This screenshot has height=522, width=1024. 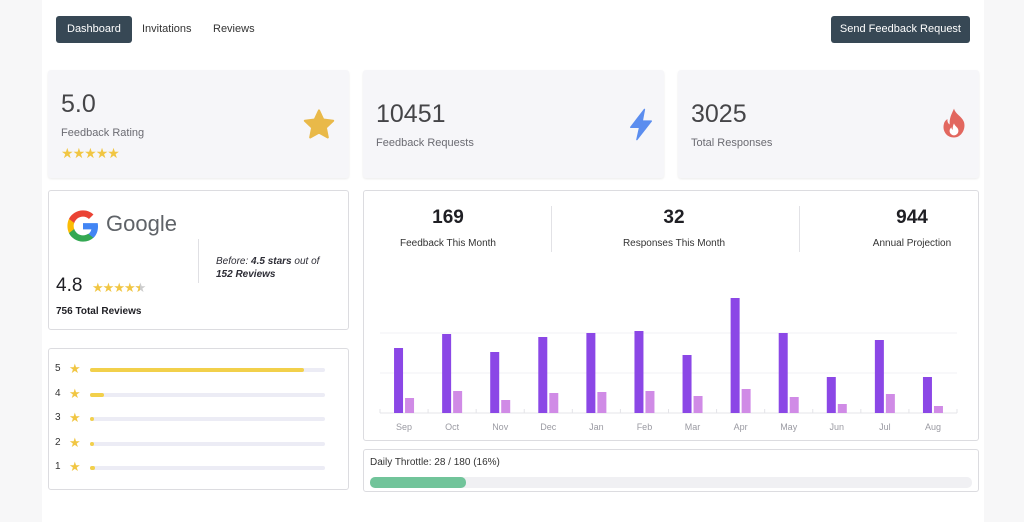 What do you see at coordinates (411, 114) in the screenshot?
I see `stat-value: 10451` at bounding box center [411, 114].